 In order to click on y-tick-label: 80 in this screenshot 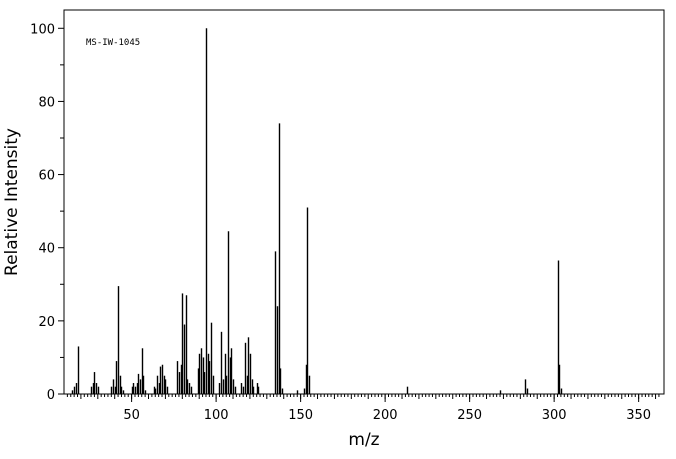, I will do `click(46, 102)`.